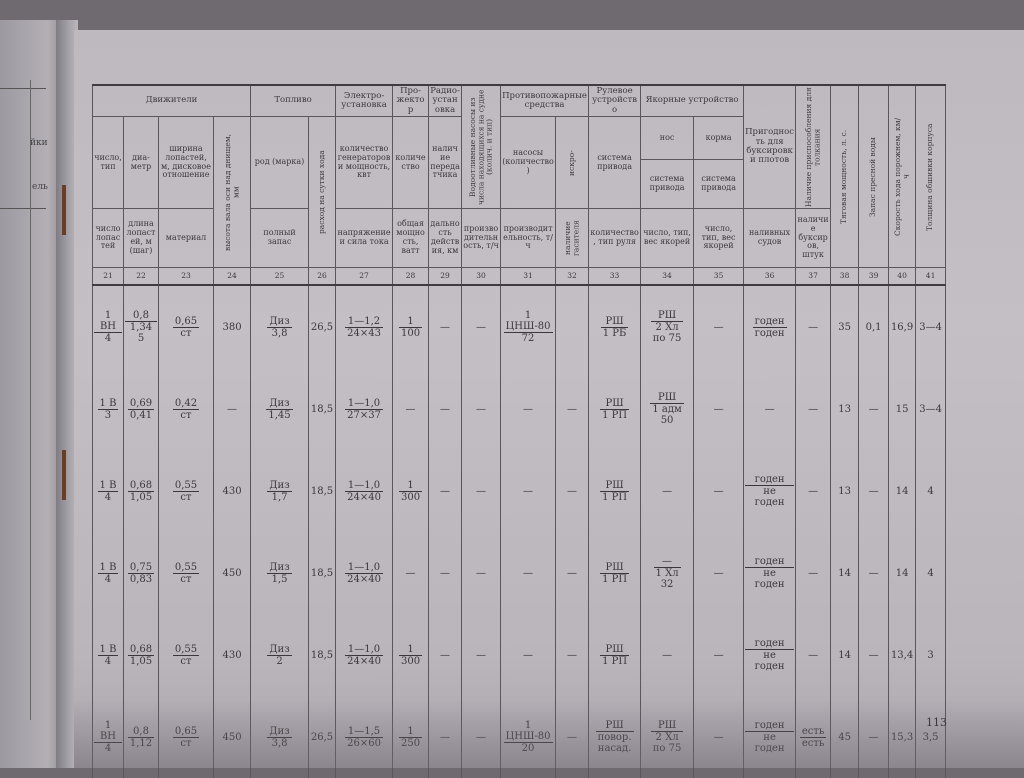  Describe the element at coordinates (770, 238) in the screenshot. I see `header-c36-lower: наливных судов` at that location.